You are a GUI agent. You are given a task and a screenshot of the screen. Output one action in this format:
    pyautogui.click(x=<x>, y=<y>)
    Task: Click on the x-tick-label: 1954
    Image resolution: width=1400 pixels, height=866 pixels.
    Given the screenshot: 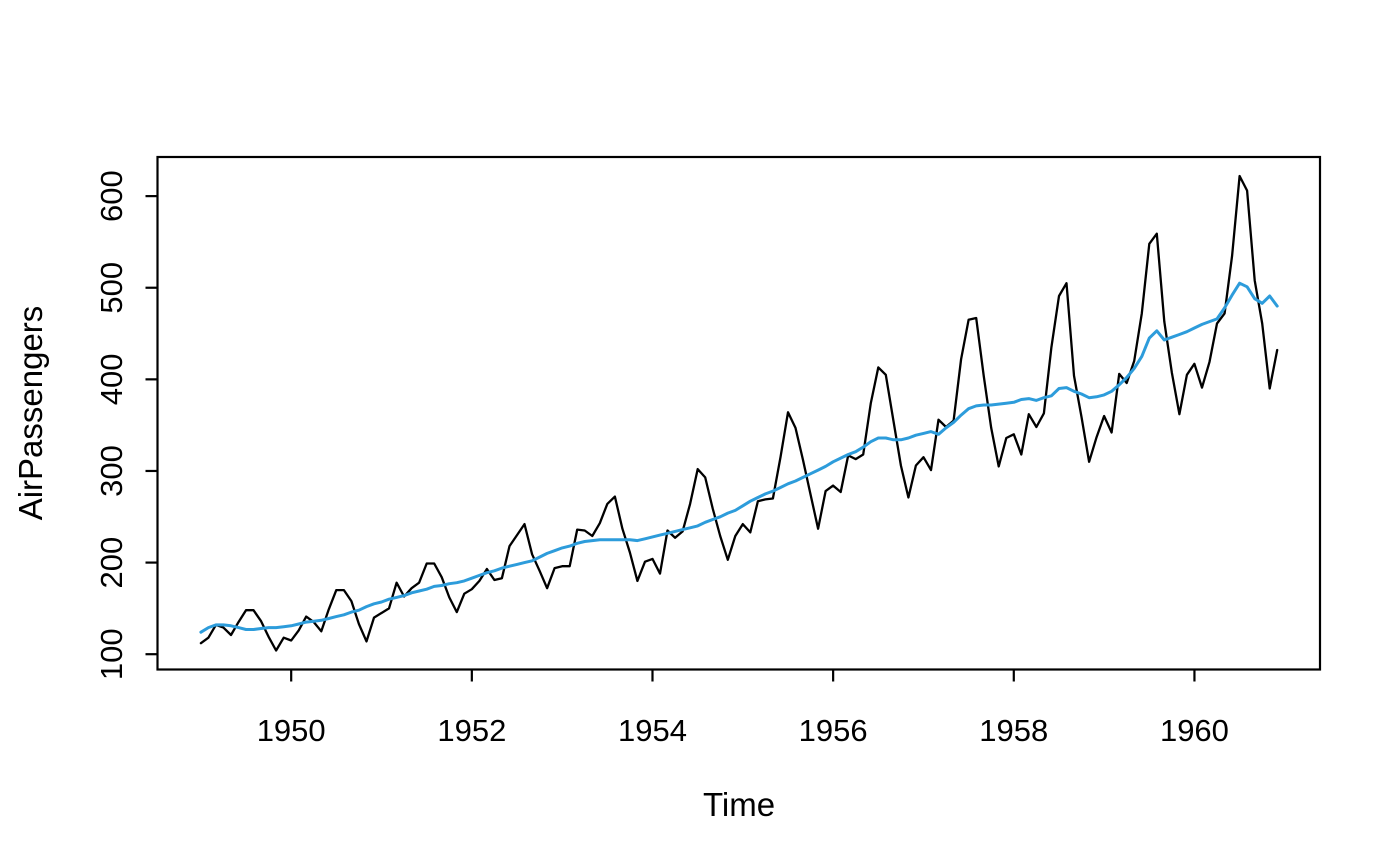 What is the action you would take?
    pyautogui.click(x=652, y=730)
    